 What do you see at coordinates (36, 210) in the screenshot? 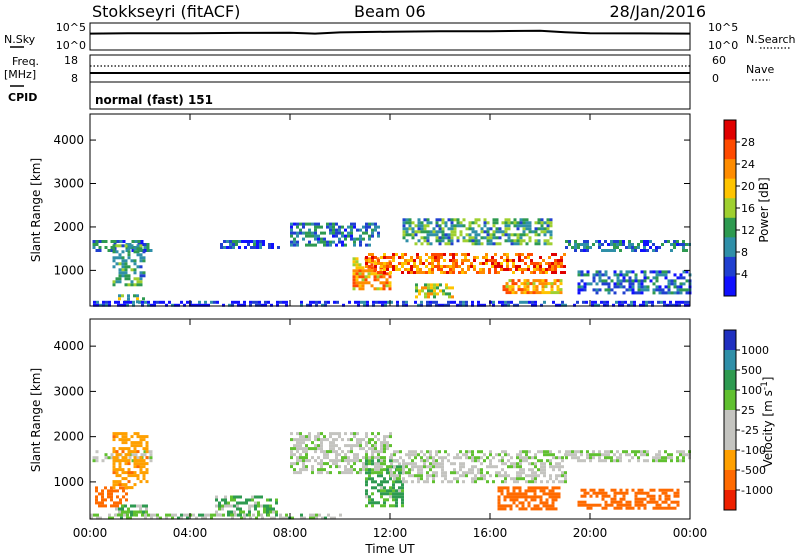
I see `power-ylabel: Slant Range [km]` at bounding box center [36, 210].